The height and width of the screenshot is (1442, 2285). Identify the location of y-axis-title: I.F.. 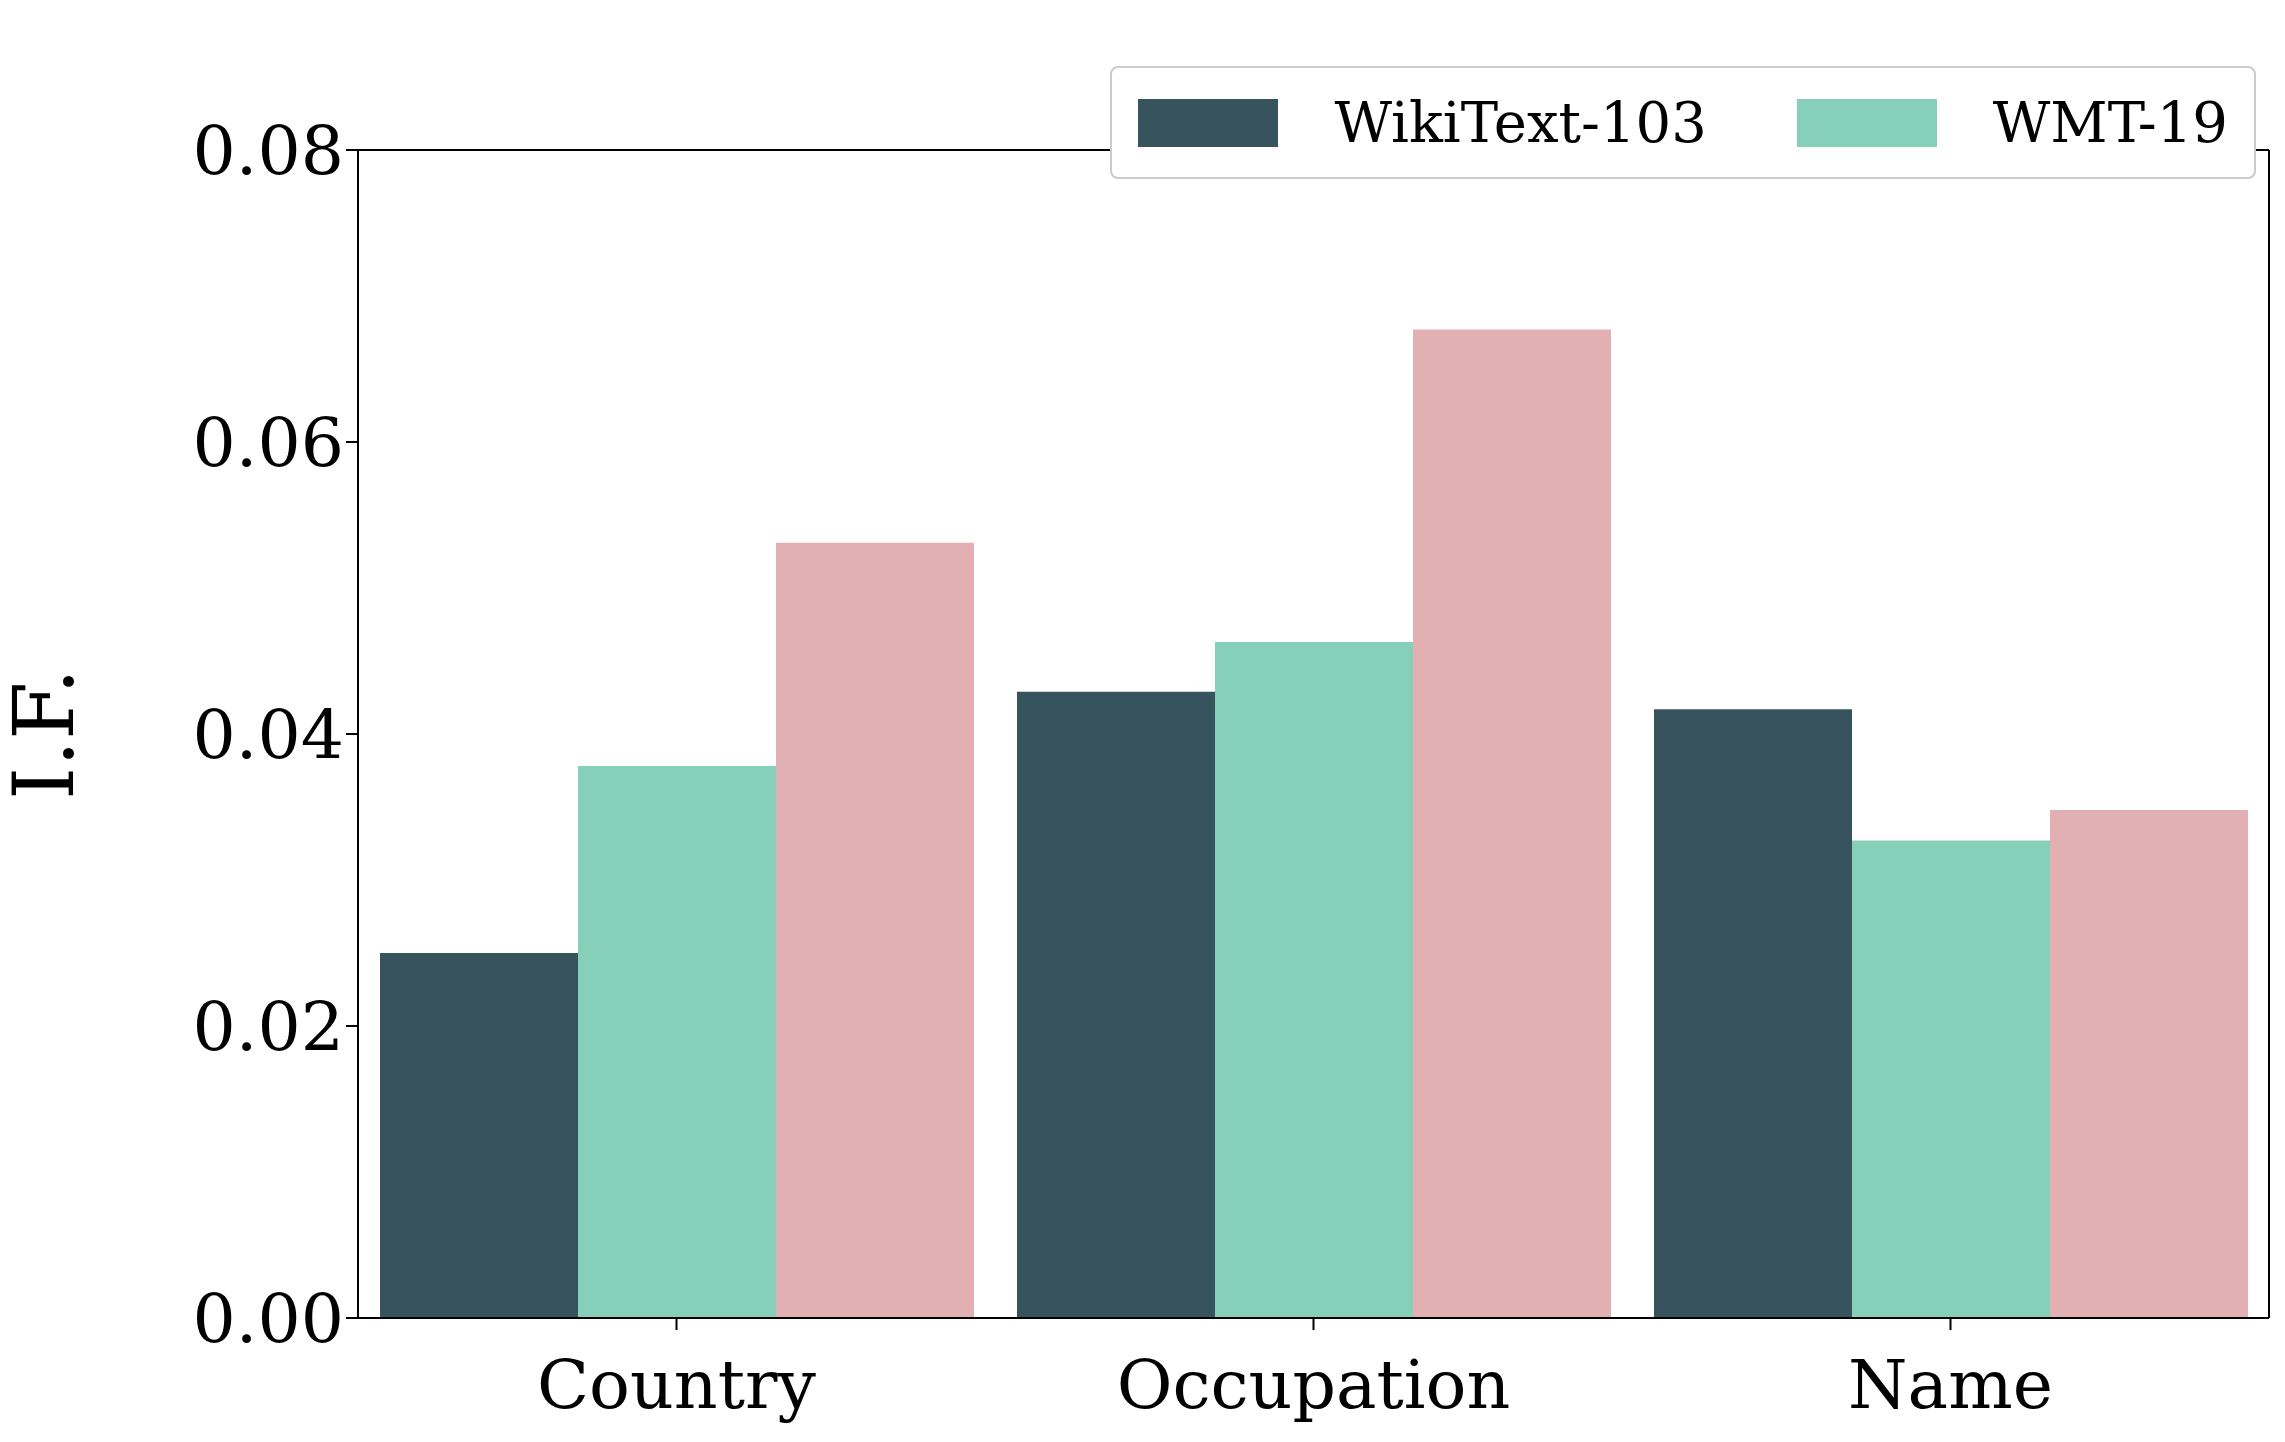
(46, 734).